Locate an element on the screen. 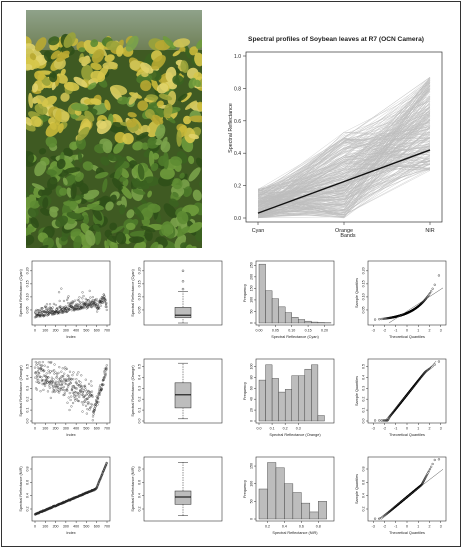 The image size is (464, 550). x-tick-label: 1 is located at coordinates (418, 429).